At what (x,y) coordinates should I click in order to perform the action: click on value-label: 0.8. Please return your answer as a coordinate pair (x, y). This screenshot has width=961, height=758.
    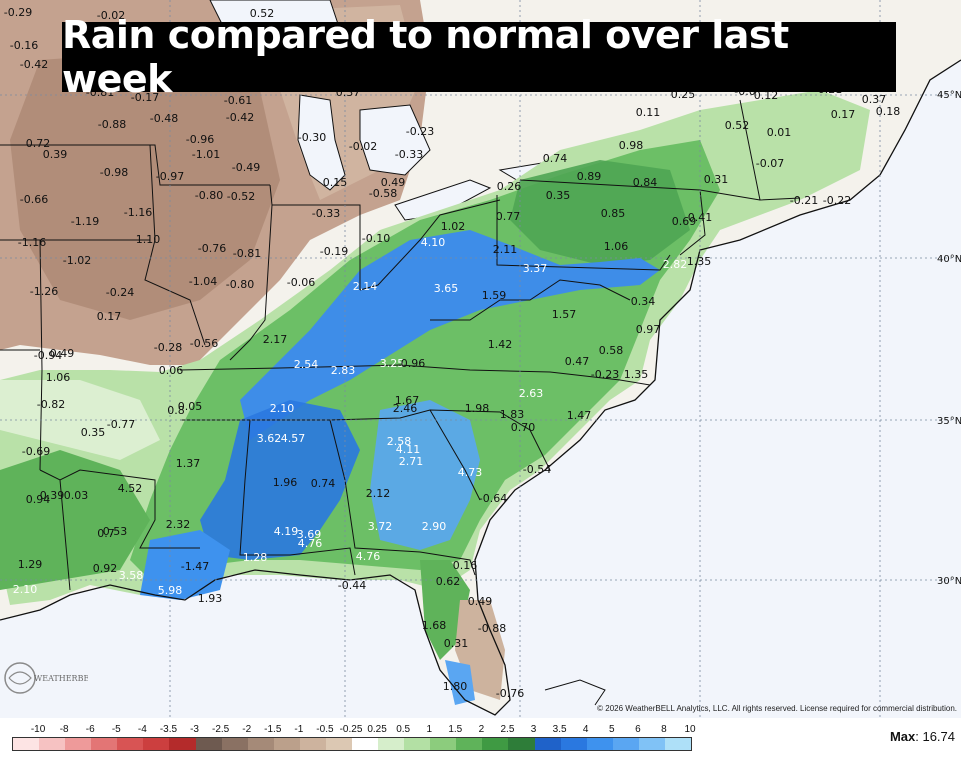
    Looking at the image, I should click on (176, 410).